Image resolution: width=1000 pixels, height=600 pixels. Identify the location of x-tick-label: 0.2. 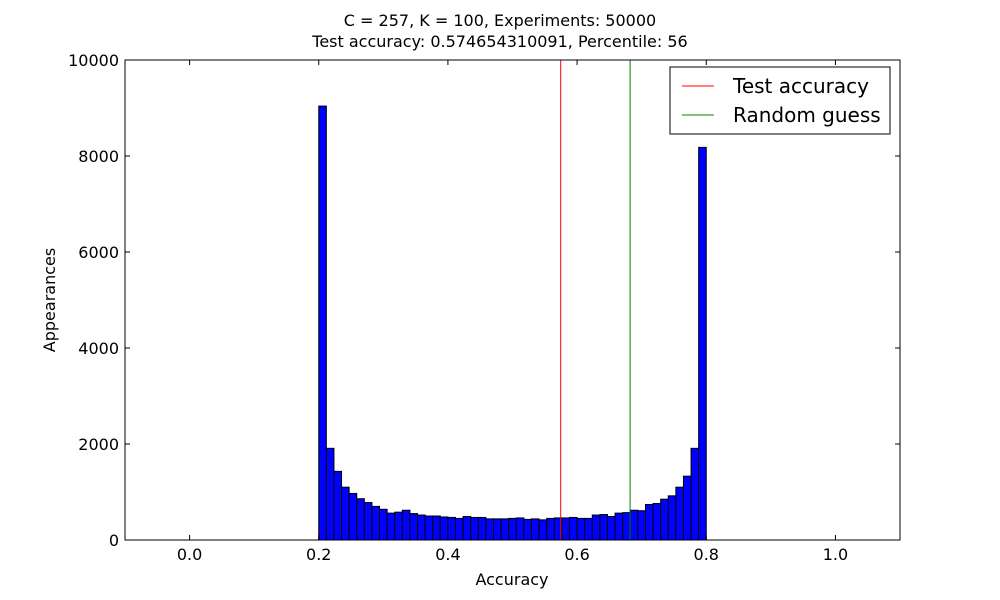
(318, 554).